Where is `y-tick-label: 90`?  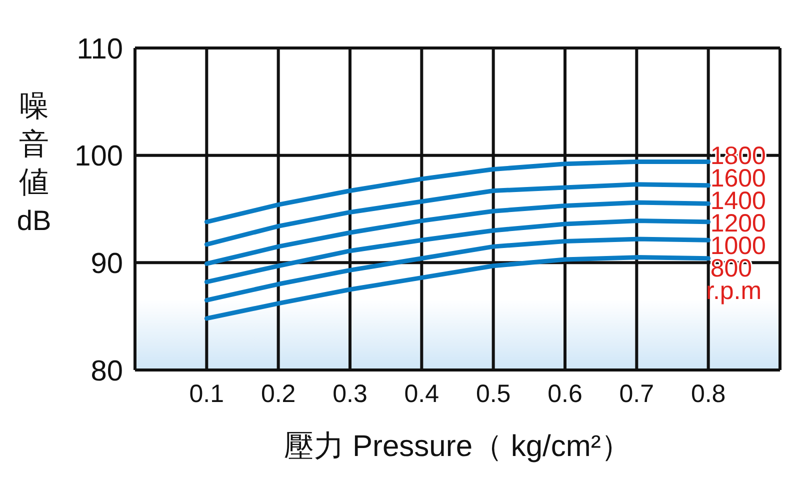
y-tick-label: 90 is located at coordinates (106, 264).